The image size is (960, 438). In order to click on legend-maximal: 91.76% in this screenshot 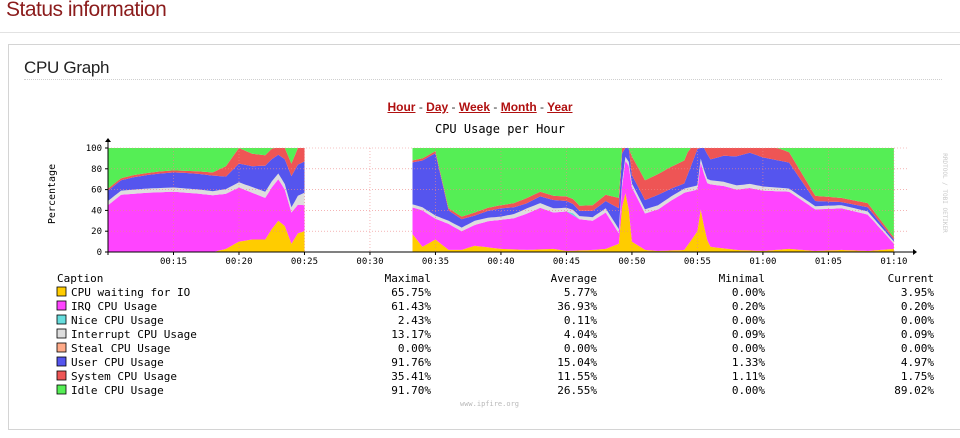, I will do `click(411, 362)`.